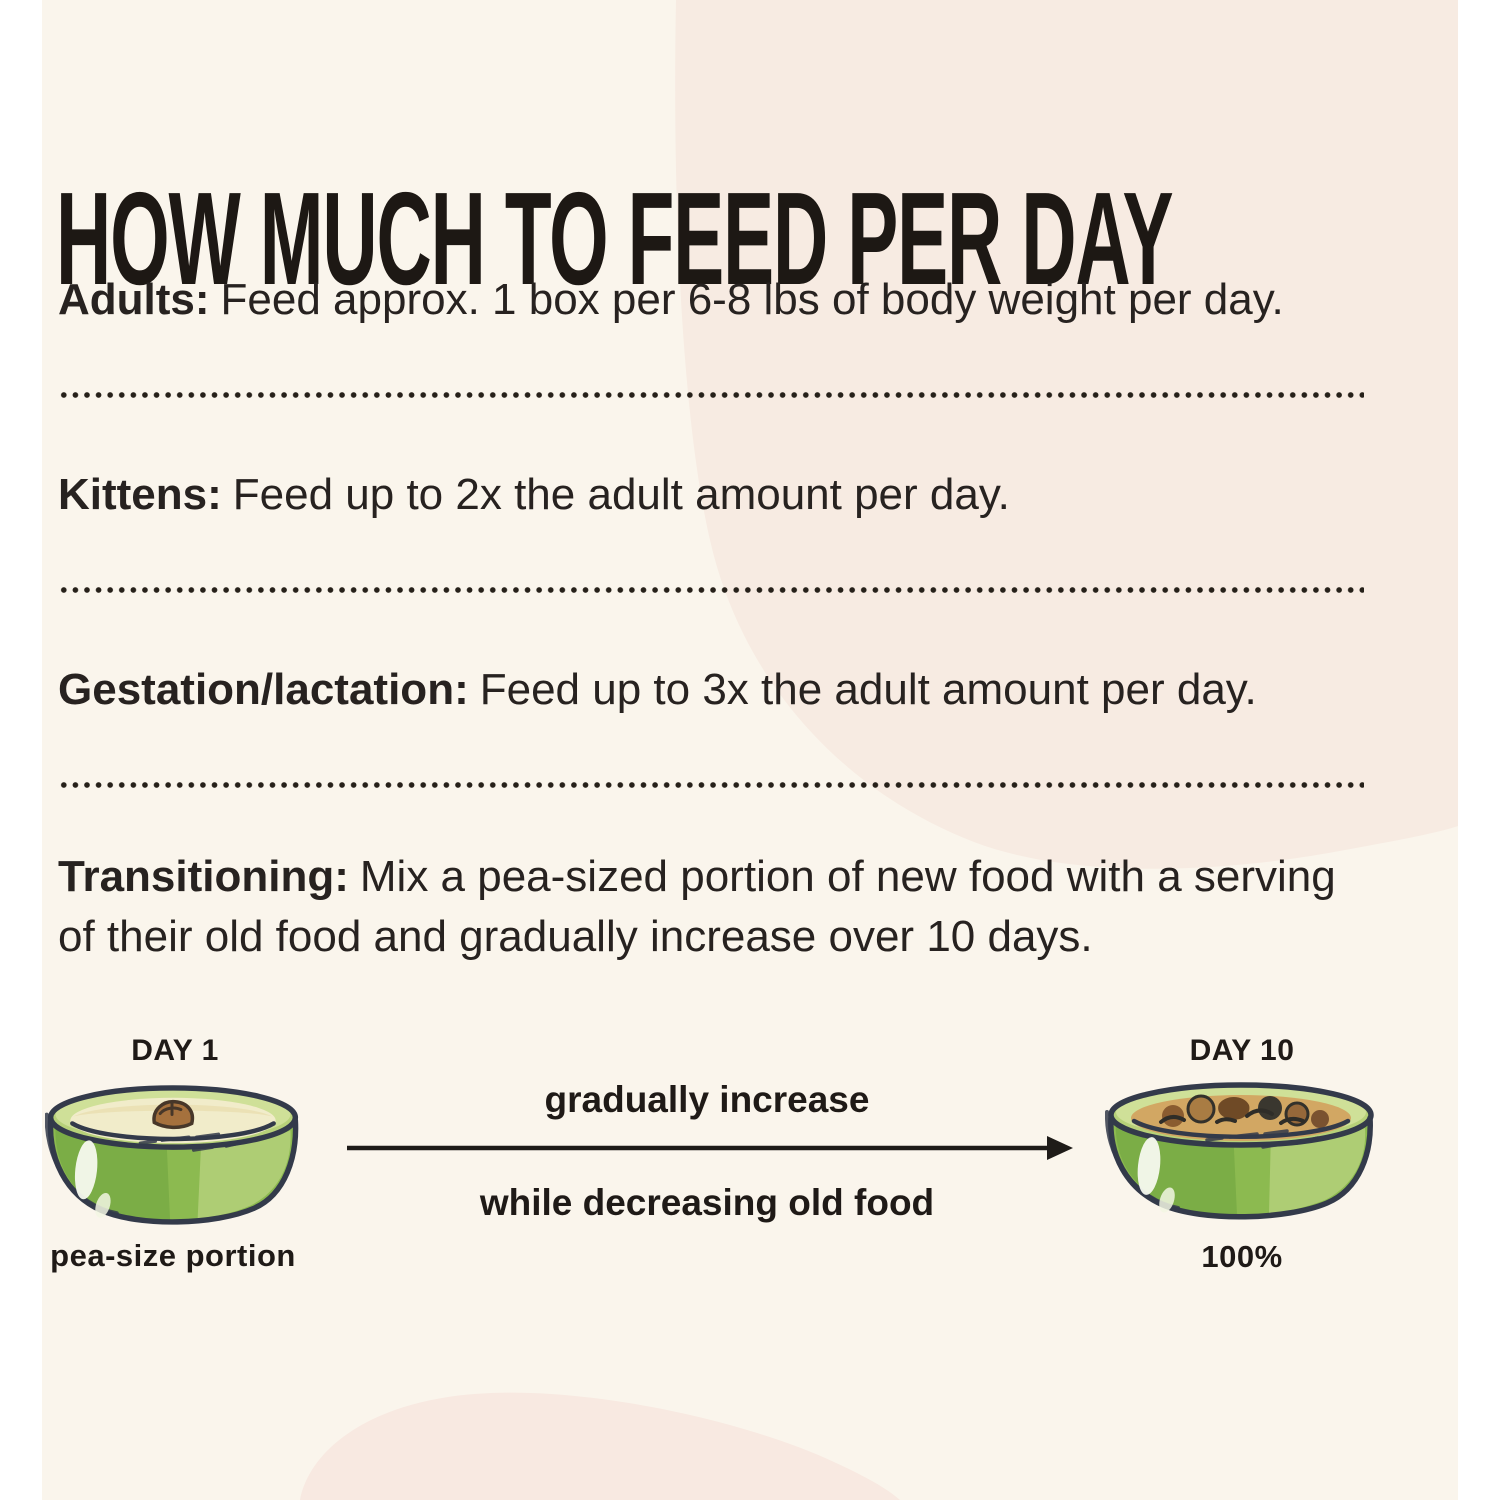 Image resolution: width=1500 pixels, height=1500 pixels. Describe the element at coordinates (175, 1050) in the screenshot. I see `day1-label: DAY 1` at that location.